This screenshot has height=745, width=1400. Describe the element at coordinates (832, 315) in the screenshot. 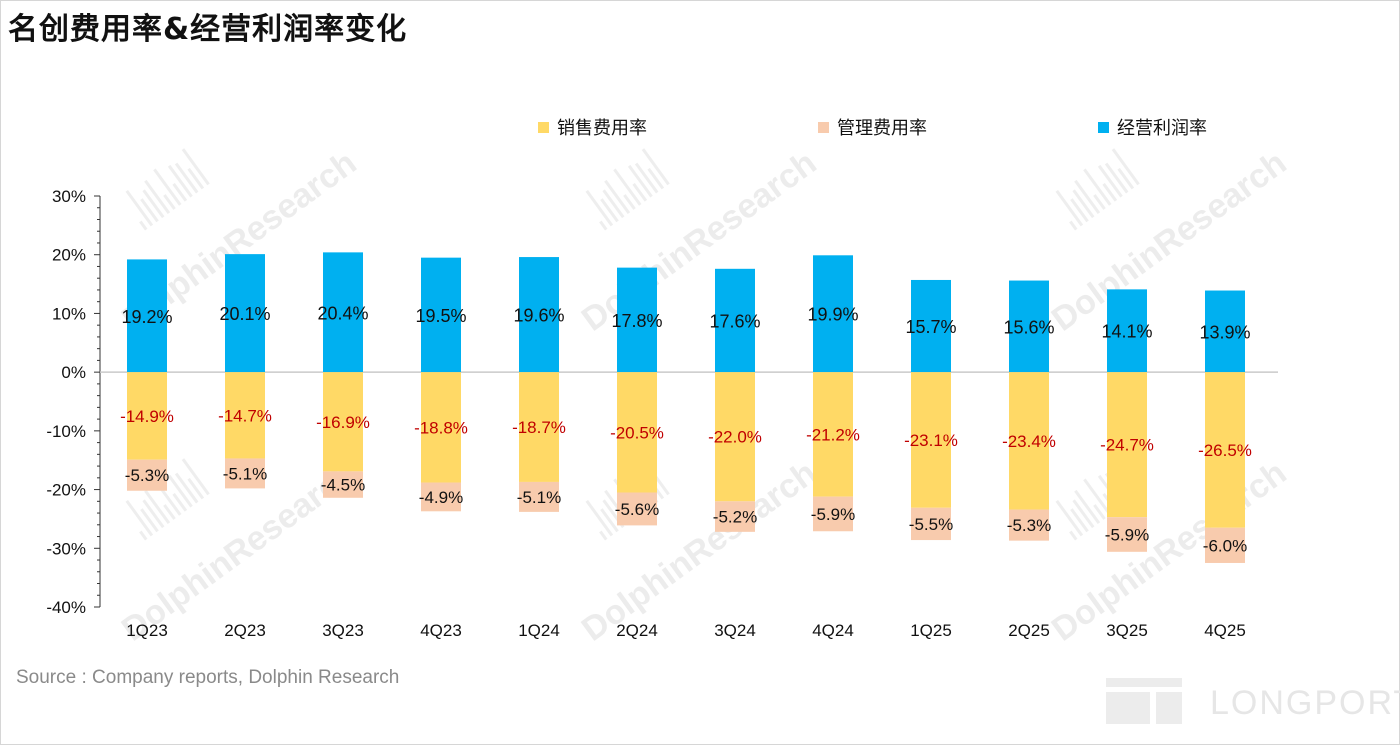

I see `label-operating-margin: 19.9%` at that location.